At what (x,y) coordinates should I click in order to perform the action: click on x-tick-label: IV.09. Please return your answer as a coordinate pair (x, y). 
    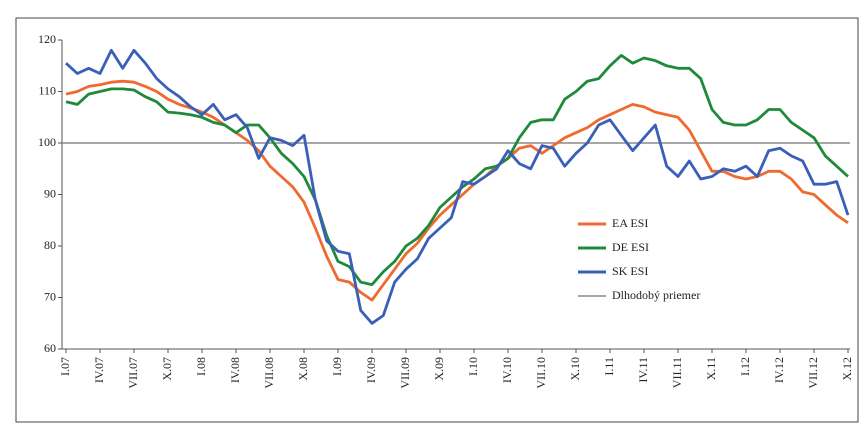
    Looking at the image, I should click on (371, 370).